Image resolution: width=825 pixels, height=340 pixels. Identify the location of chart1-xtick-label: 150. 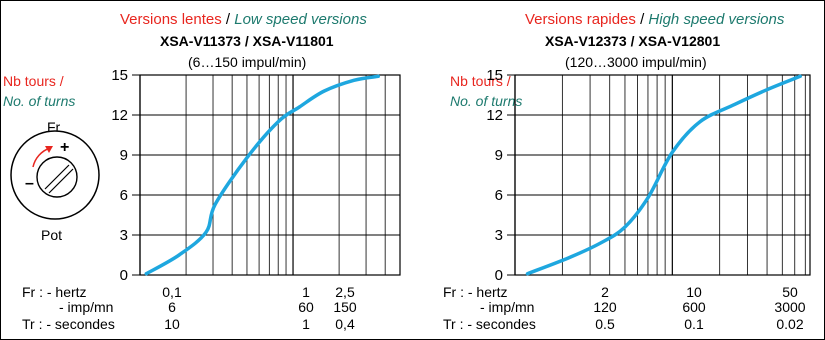
(344, 307).